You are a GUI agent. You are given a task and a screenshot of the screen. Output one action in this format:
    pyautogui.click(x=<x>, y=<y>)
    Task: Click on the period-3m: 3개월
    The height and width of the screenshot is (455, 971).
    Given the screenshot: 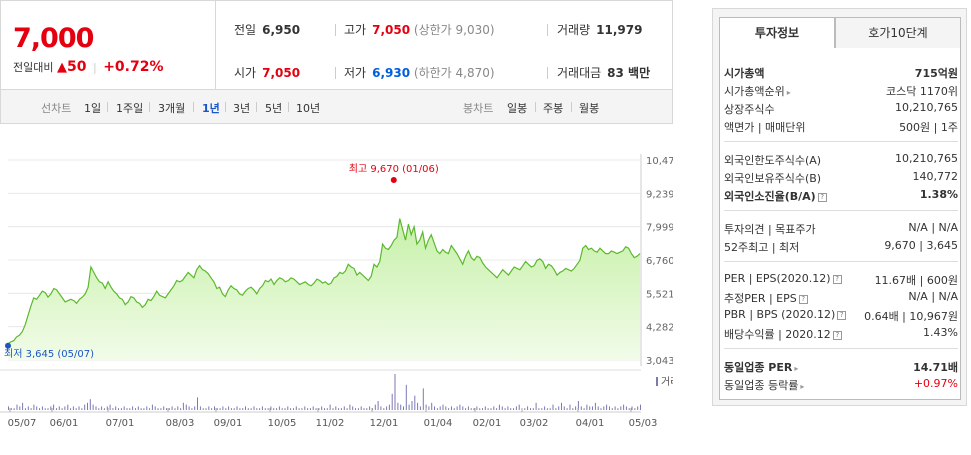 What is the action you would take?
    pyautogui.click(x=172, y=108)
    